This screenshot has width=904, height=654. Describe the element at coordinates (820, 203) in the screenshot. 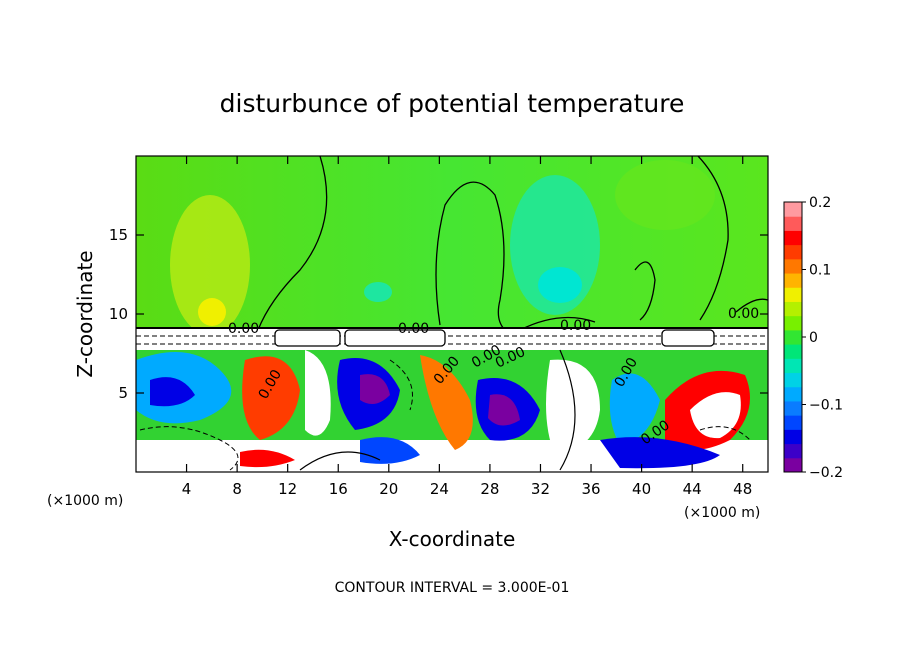

I see `colorbar-tick-label: 0.2` at that location.